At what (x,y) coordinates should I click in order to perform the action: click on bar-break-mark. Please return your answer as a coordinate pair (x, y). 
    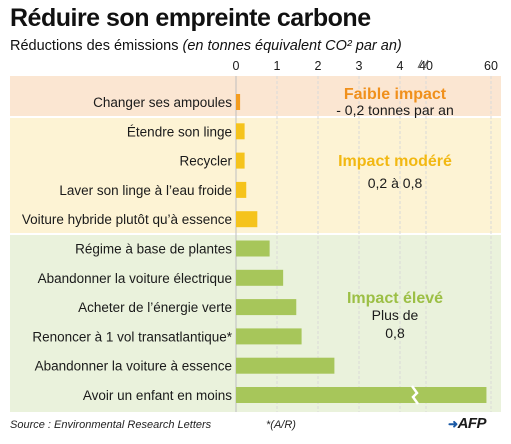
    Looking at the image, I should click on (415, 395).